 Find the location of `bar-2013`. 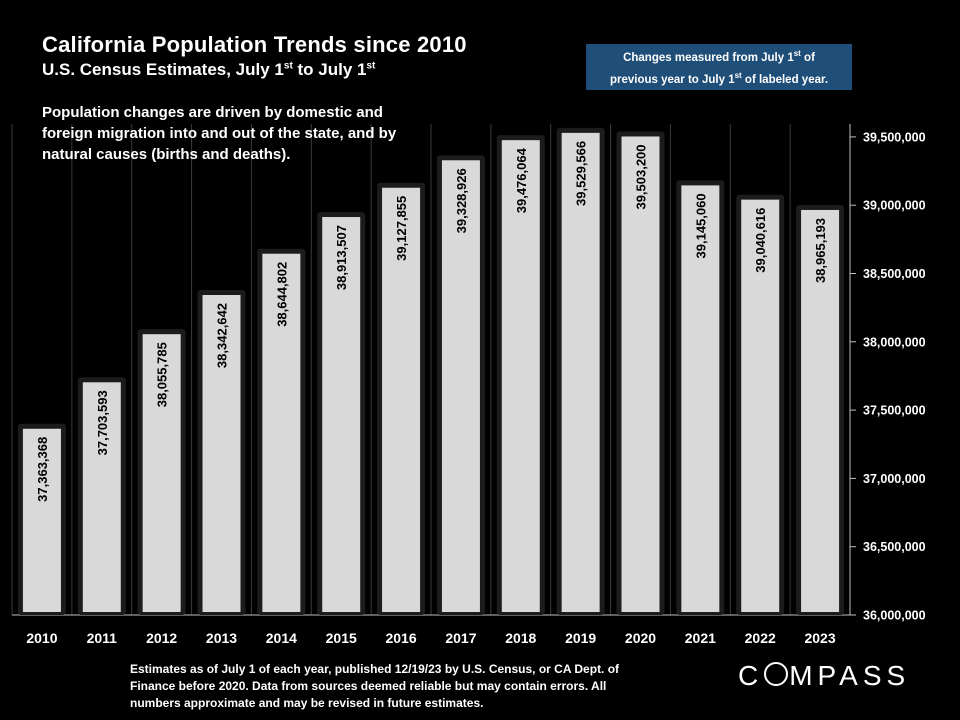

bar-2013 is located at coordinates (221, 453).